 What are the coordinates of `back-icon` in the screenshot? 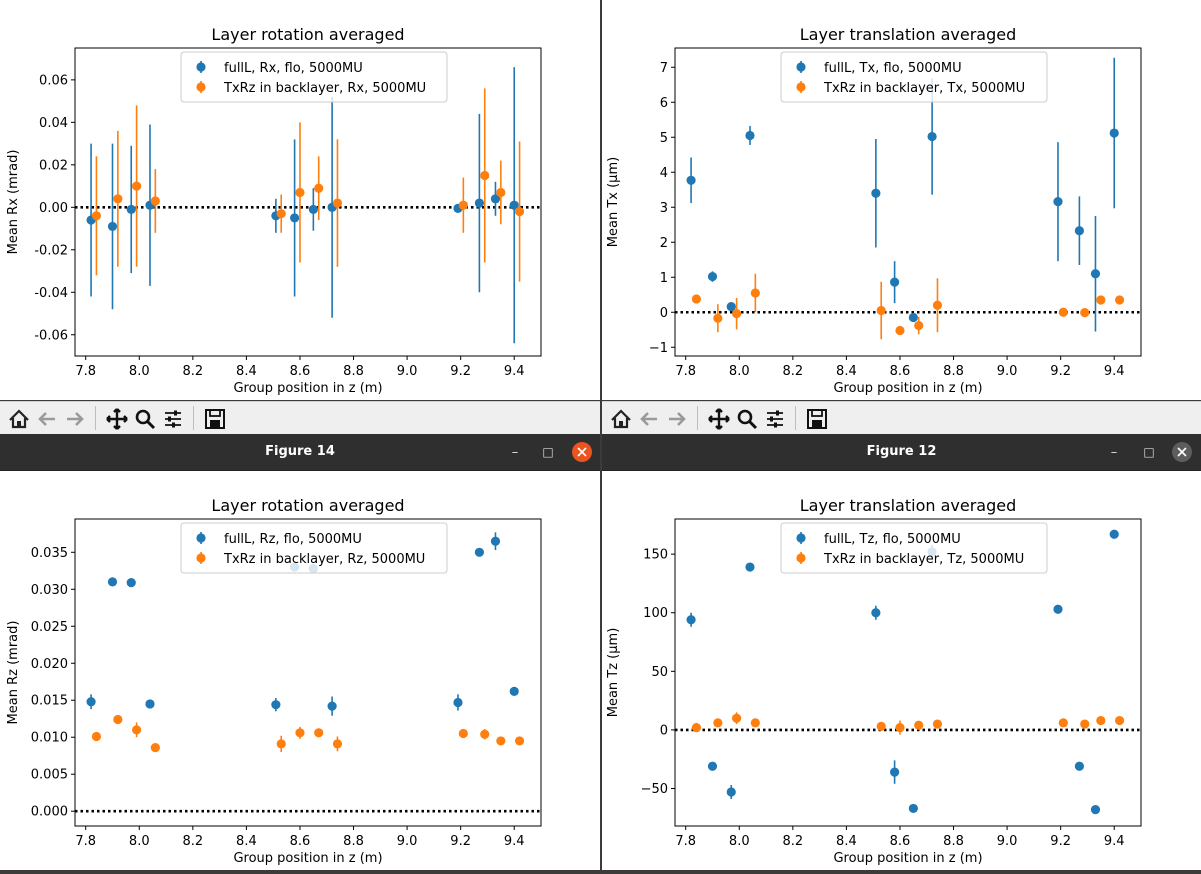 It's located at (46, 419).